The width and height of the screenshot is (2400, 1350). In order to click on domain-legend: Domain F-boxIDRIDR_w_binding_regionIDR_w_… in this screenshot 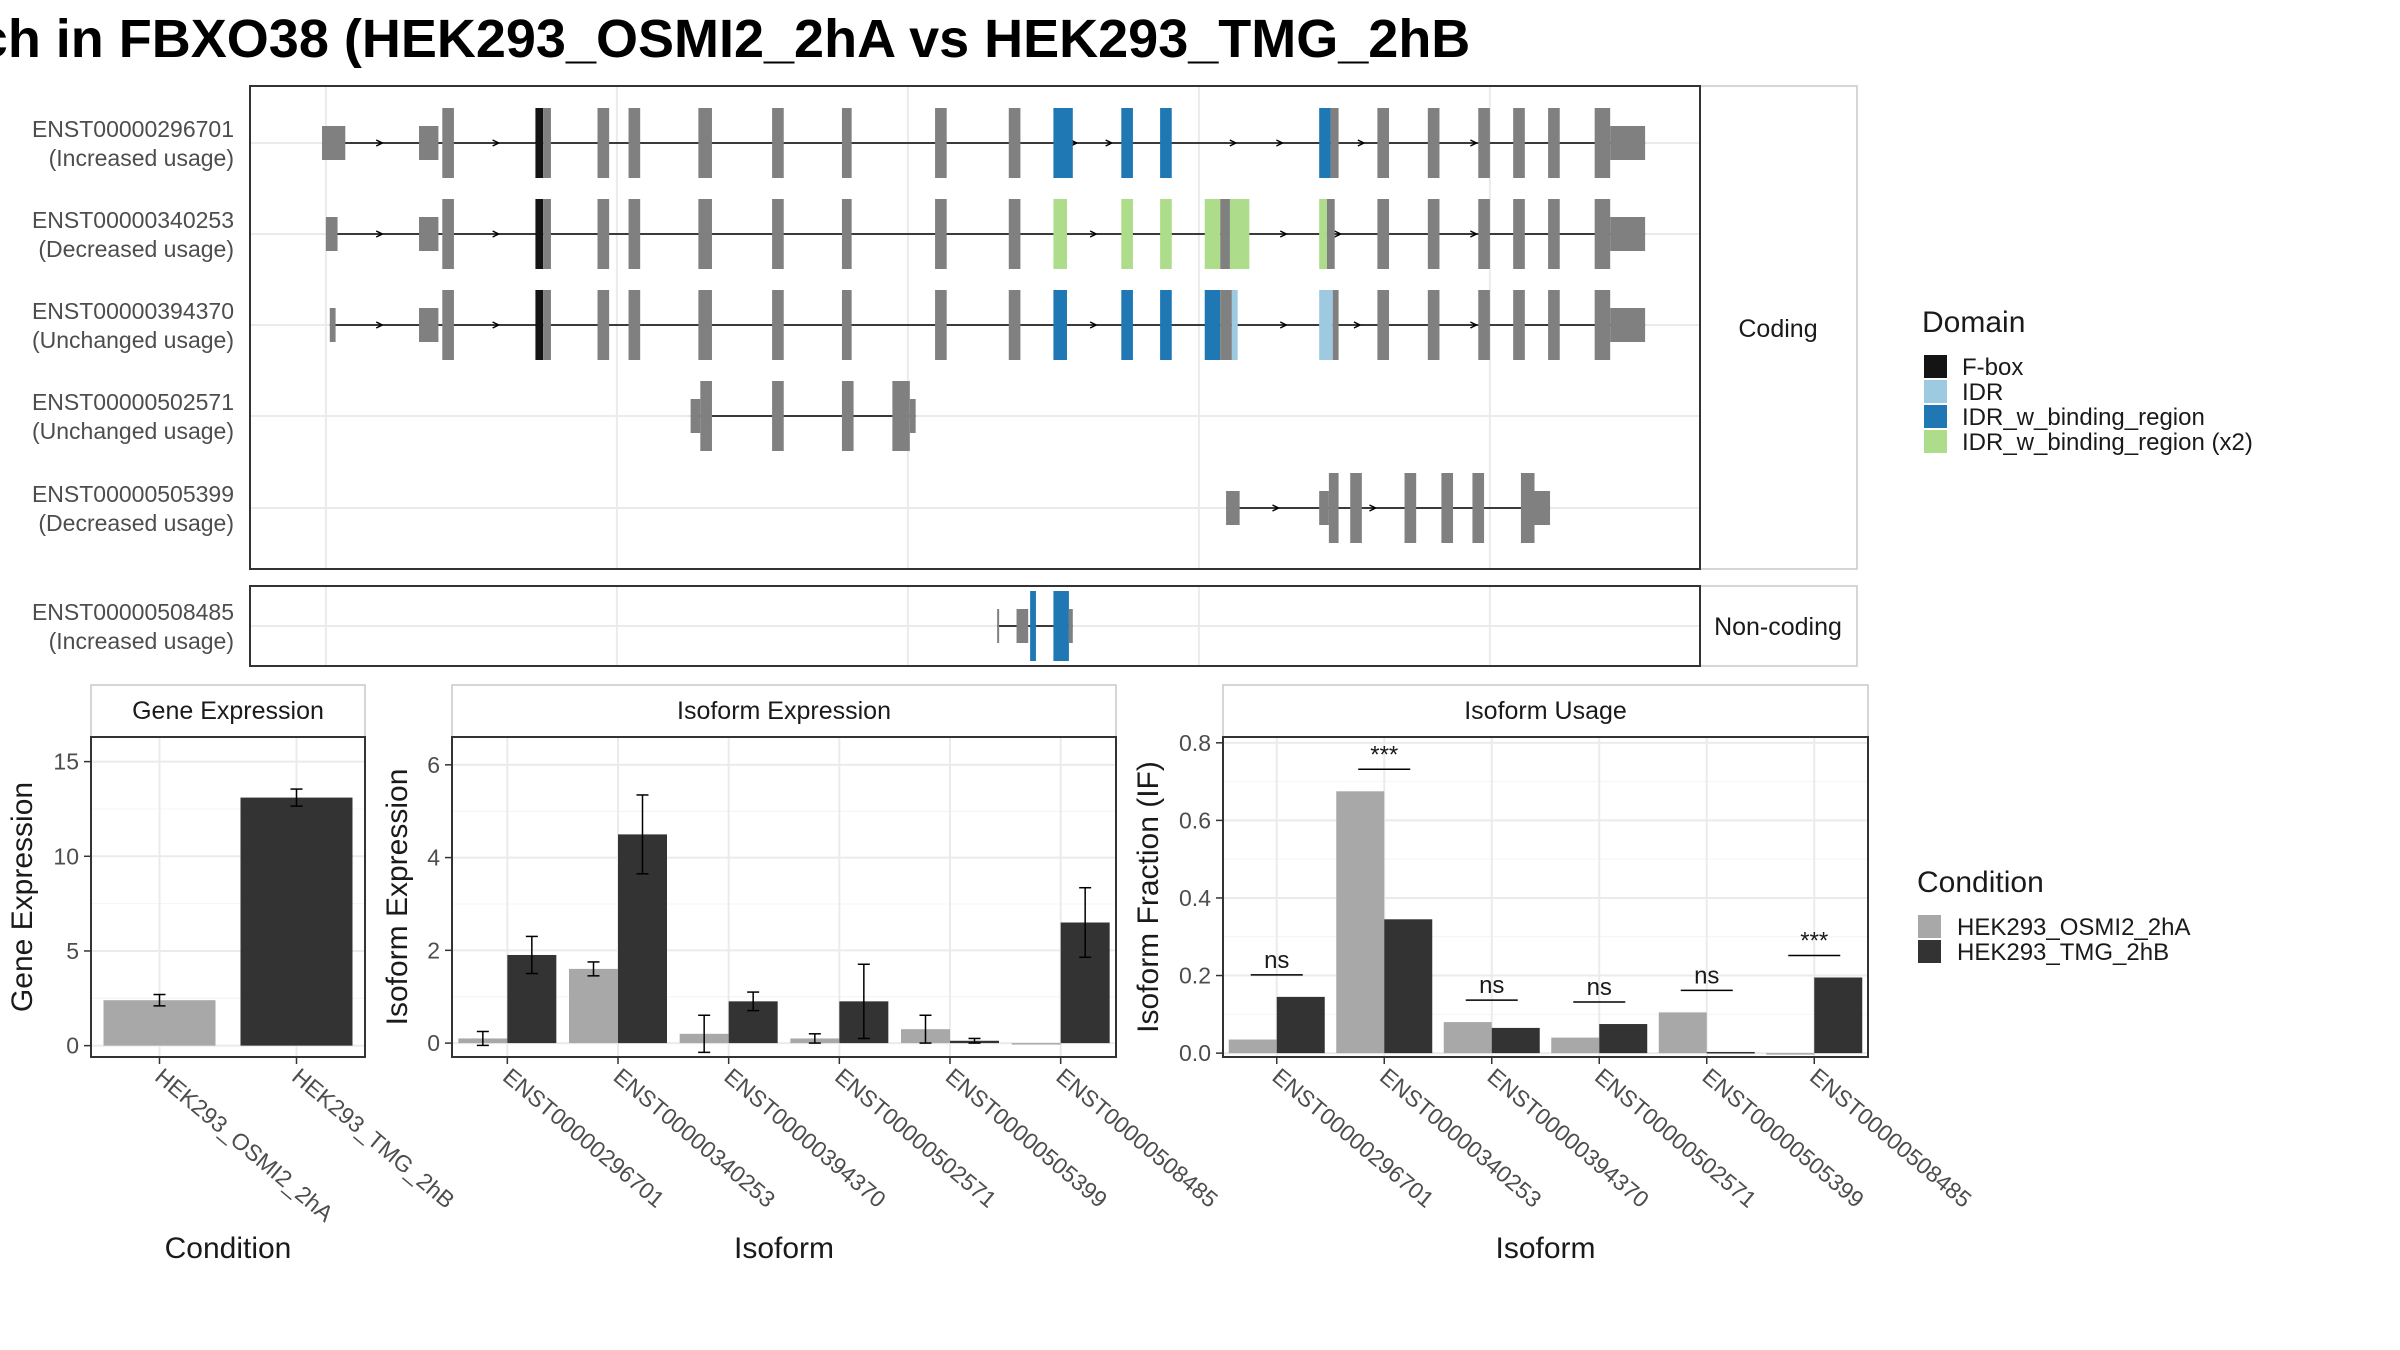, I will do `click(2087, 381)`.